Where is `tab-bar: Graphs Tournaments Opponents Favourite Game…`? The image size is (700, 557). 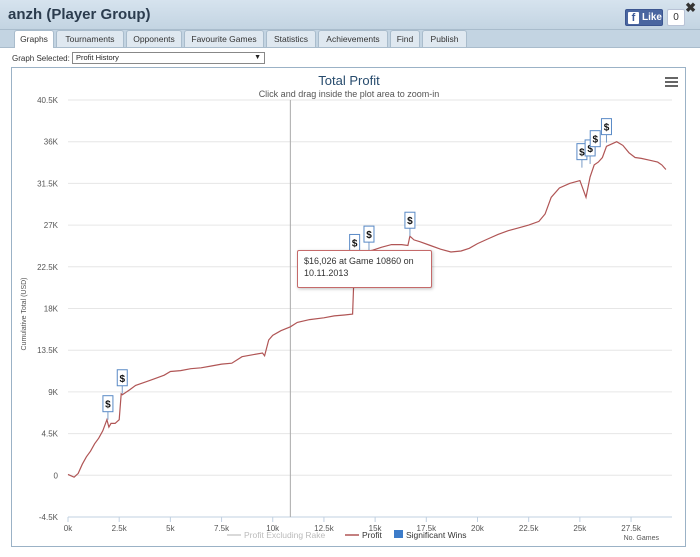 tab-bar: Graphs Tournaments Opponents Favourite Game… is located at coordinates (350, 39).